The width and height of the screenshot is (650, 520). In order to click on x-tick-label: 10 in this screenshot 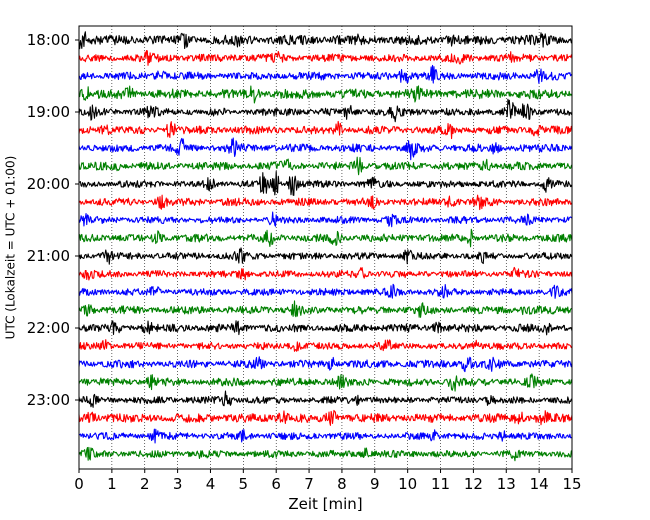, I will do `click(407, 484)`.